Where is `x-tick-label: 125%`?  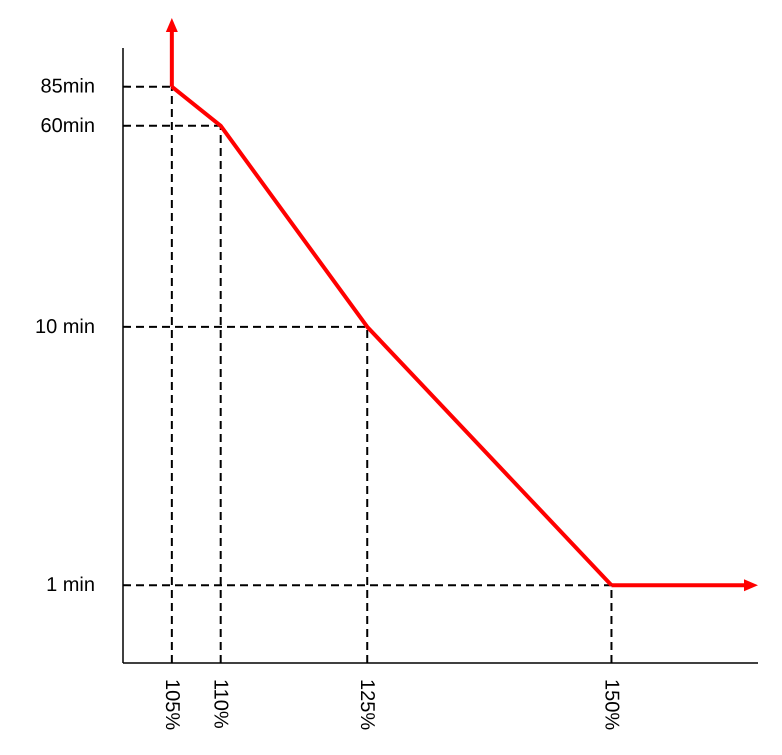 x-tick-label: 125% is located at coordinates (367, 704).